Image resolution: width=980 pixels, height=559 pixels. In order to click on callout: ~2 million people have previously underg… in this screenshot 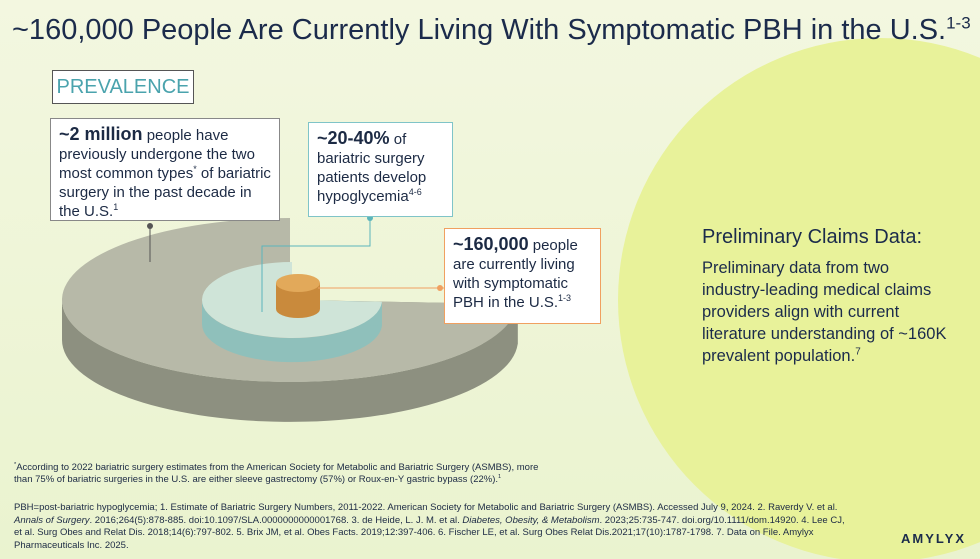, I will do `click(165, 169)`.